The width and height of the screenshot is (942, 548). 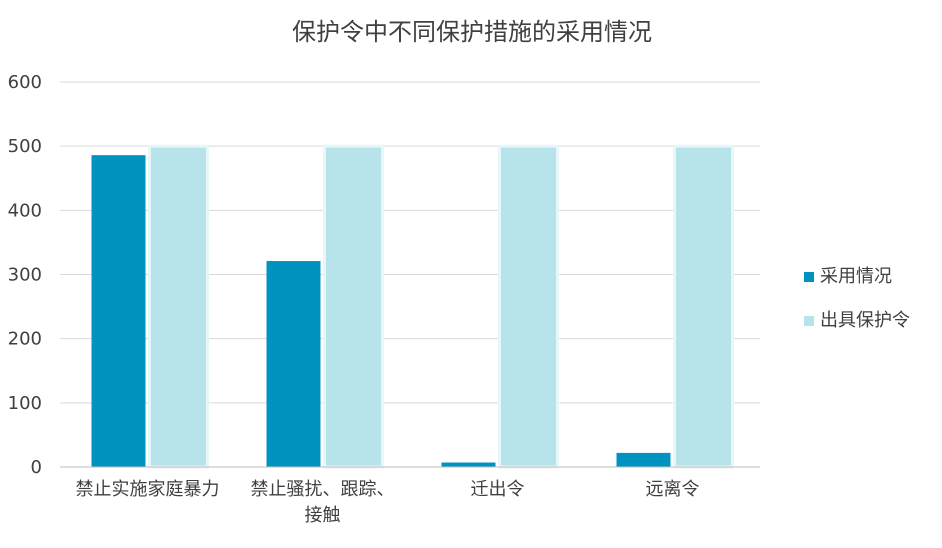 I want to click on x-category-label-line: 接触, so click(x=323, y=515).